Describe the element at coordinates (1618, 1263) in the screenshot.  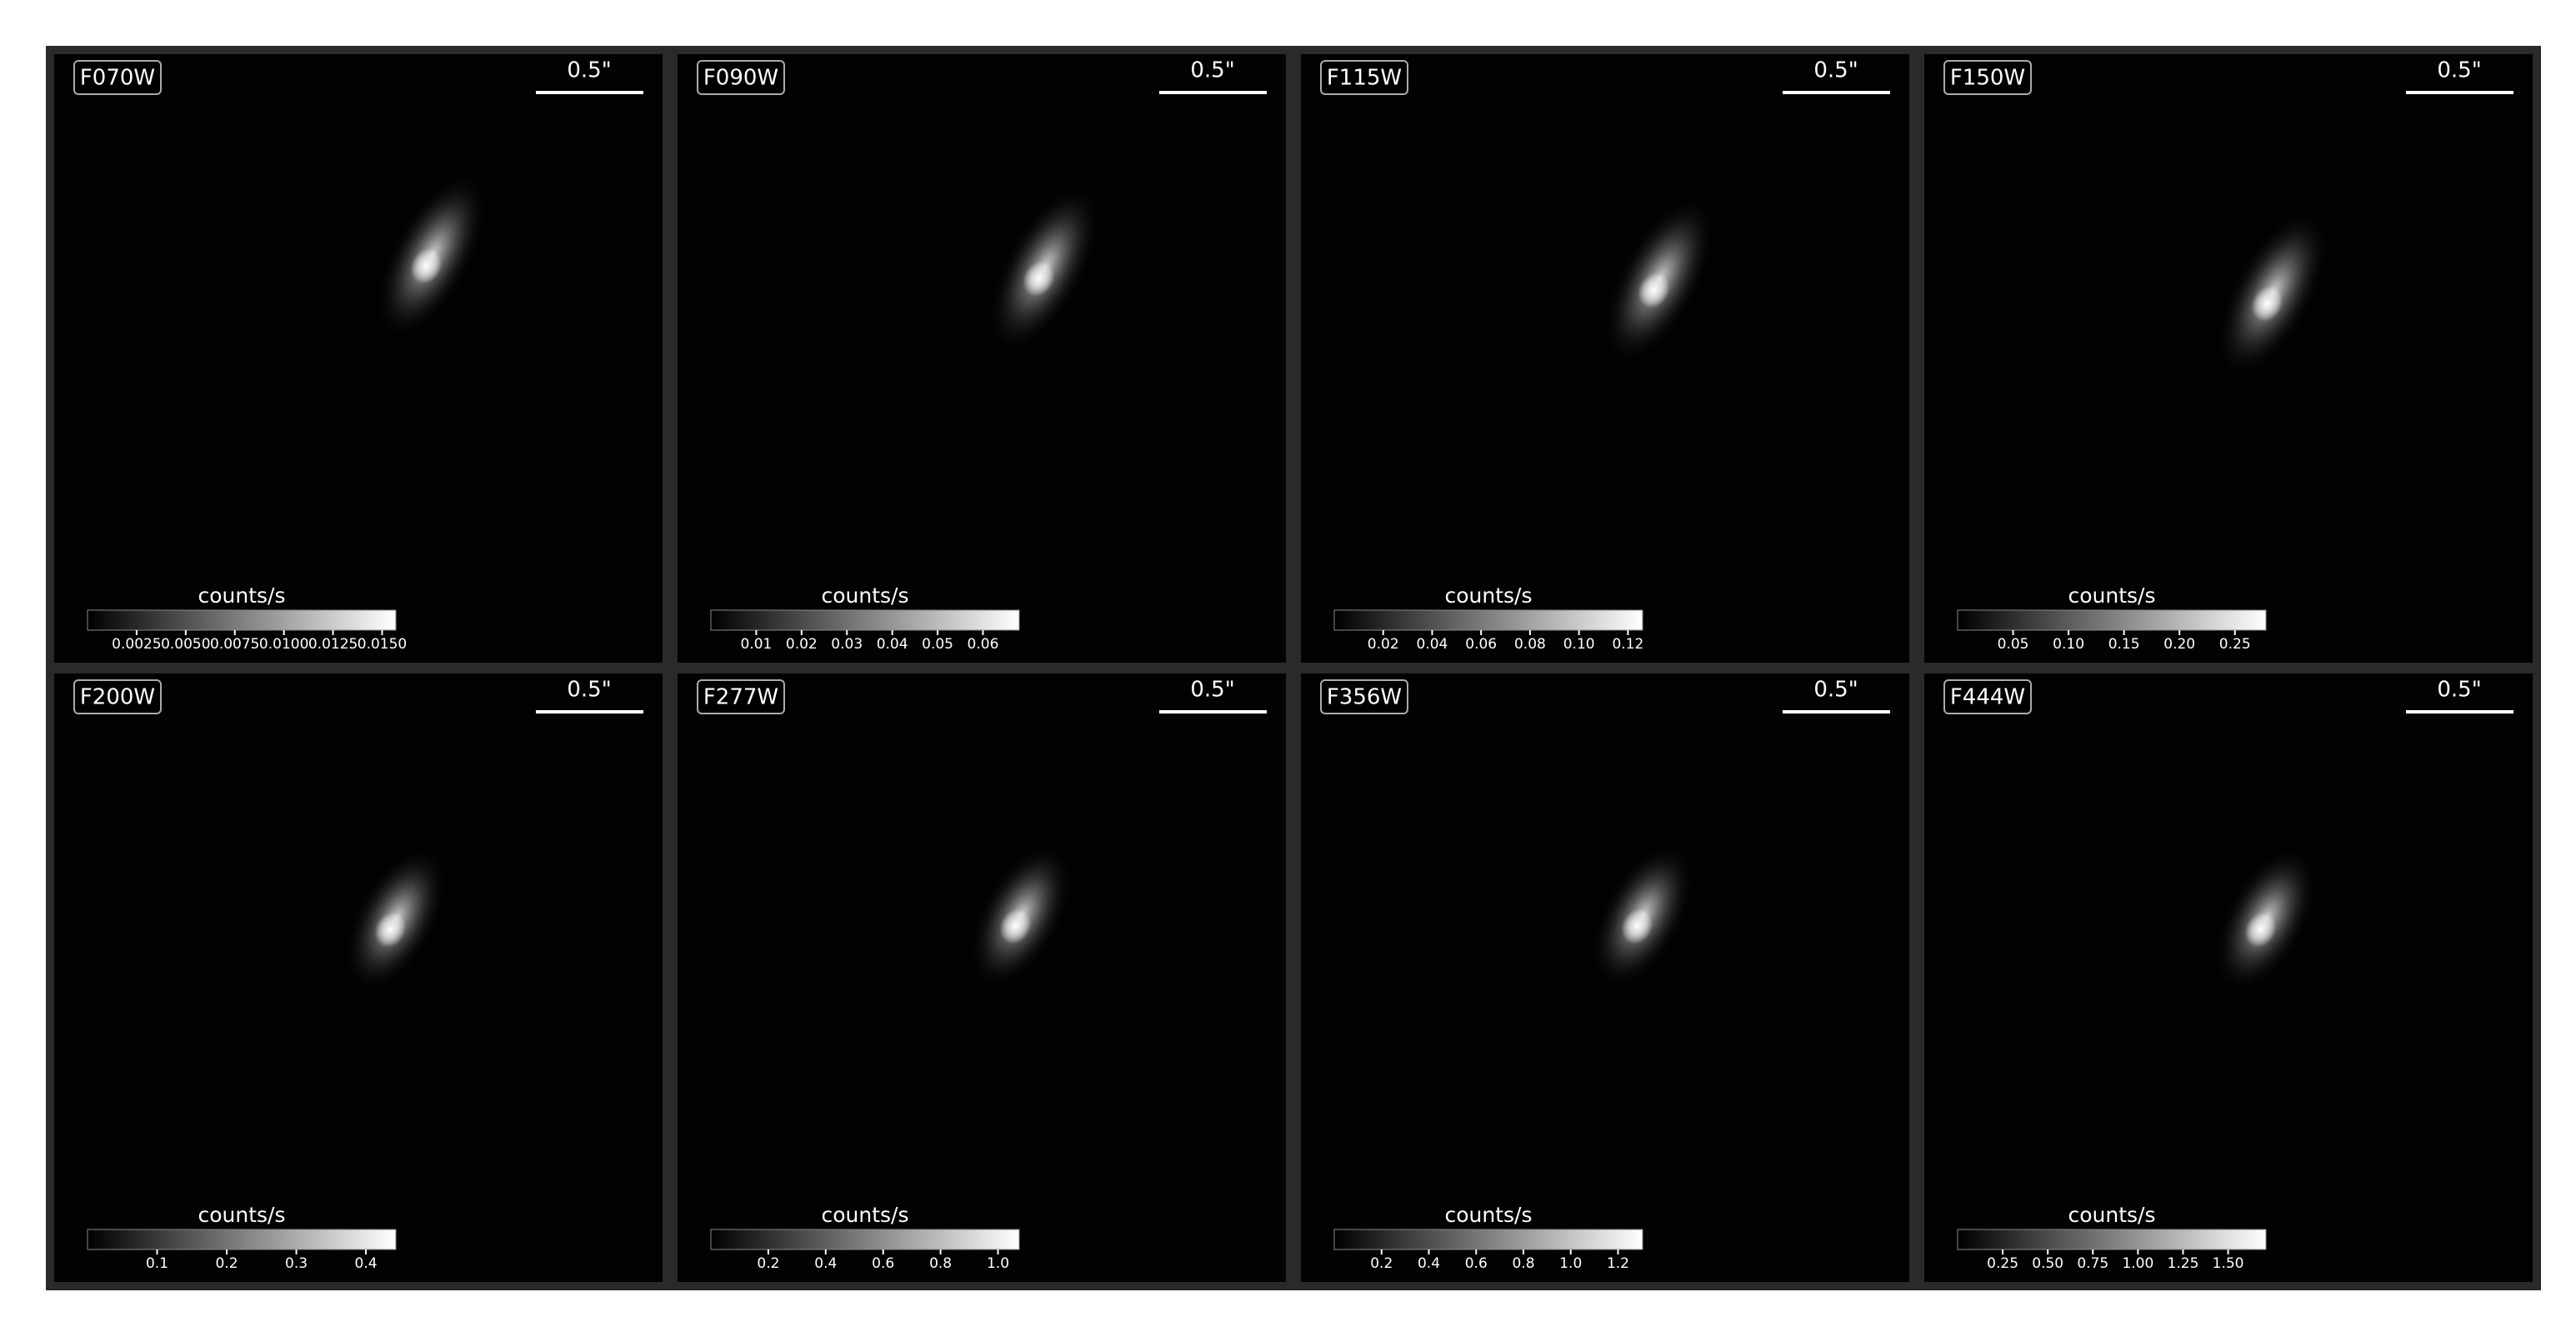
I see `colorbar-tick-label: 1.2` at that location.